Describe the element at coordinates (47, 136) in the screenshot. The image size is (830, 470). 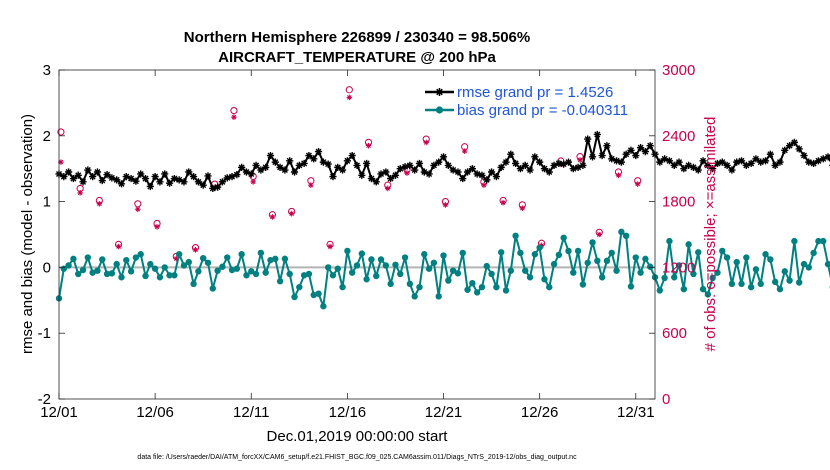
I see `left-tick-label: 2` at that location.